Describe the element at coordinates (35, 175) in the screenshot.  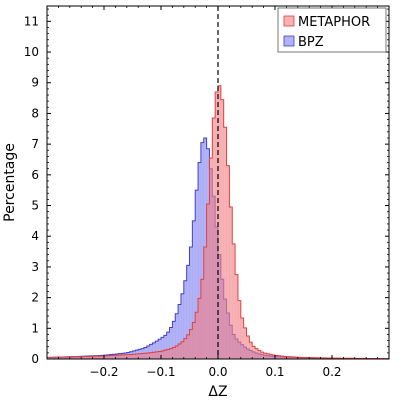
I see `y-tick-label: 6` at that location.